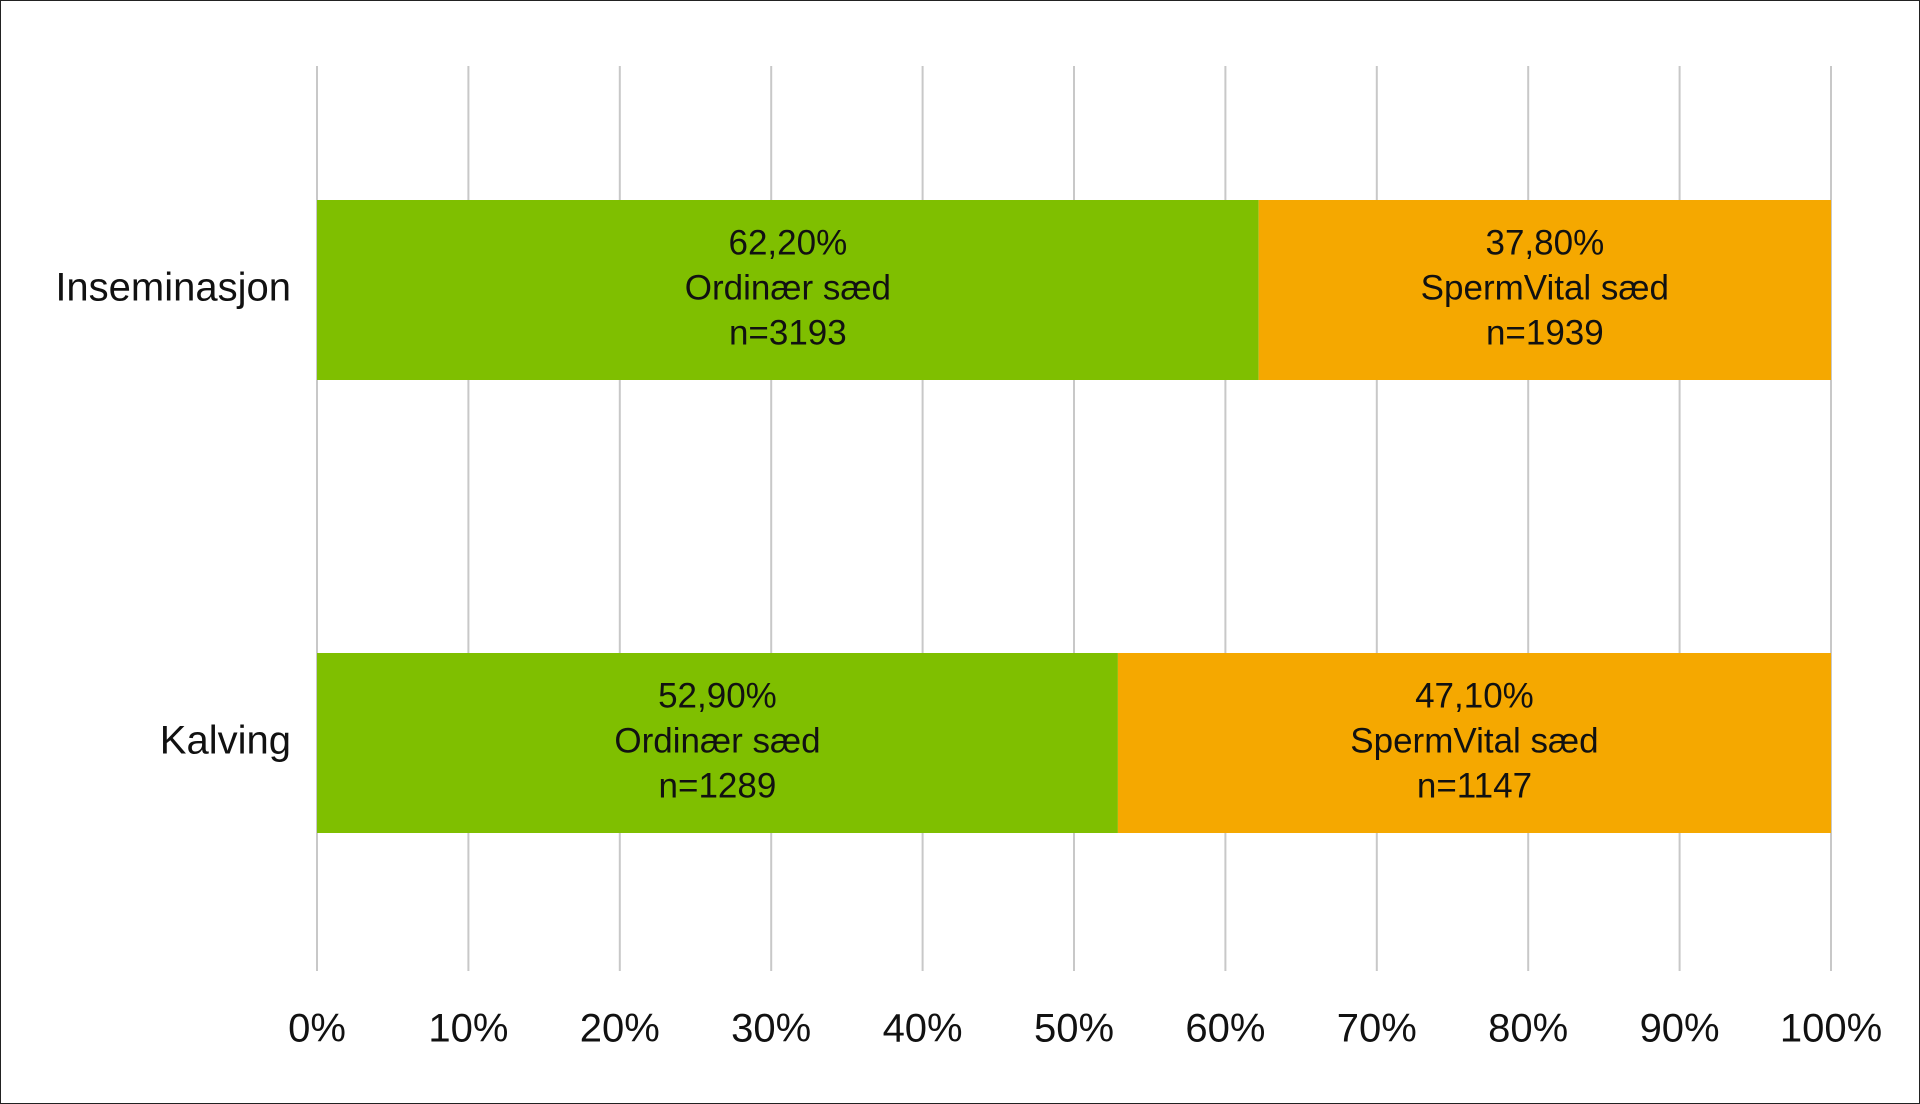 This screenshot has height=1104, width=1920. I want to click on x-tick-label: 50%, so click(1074, 1029).